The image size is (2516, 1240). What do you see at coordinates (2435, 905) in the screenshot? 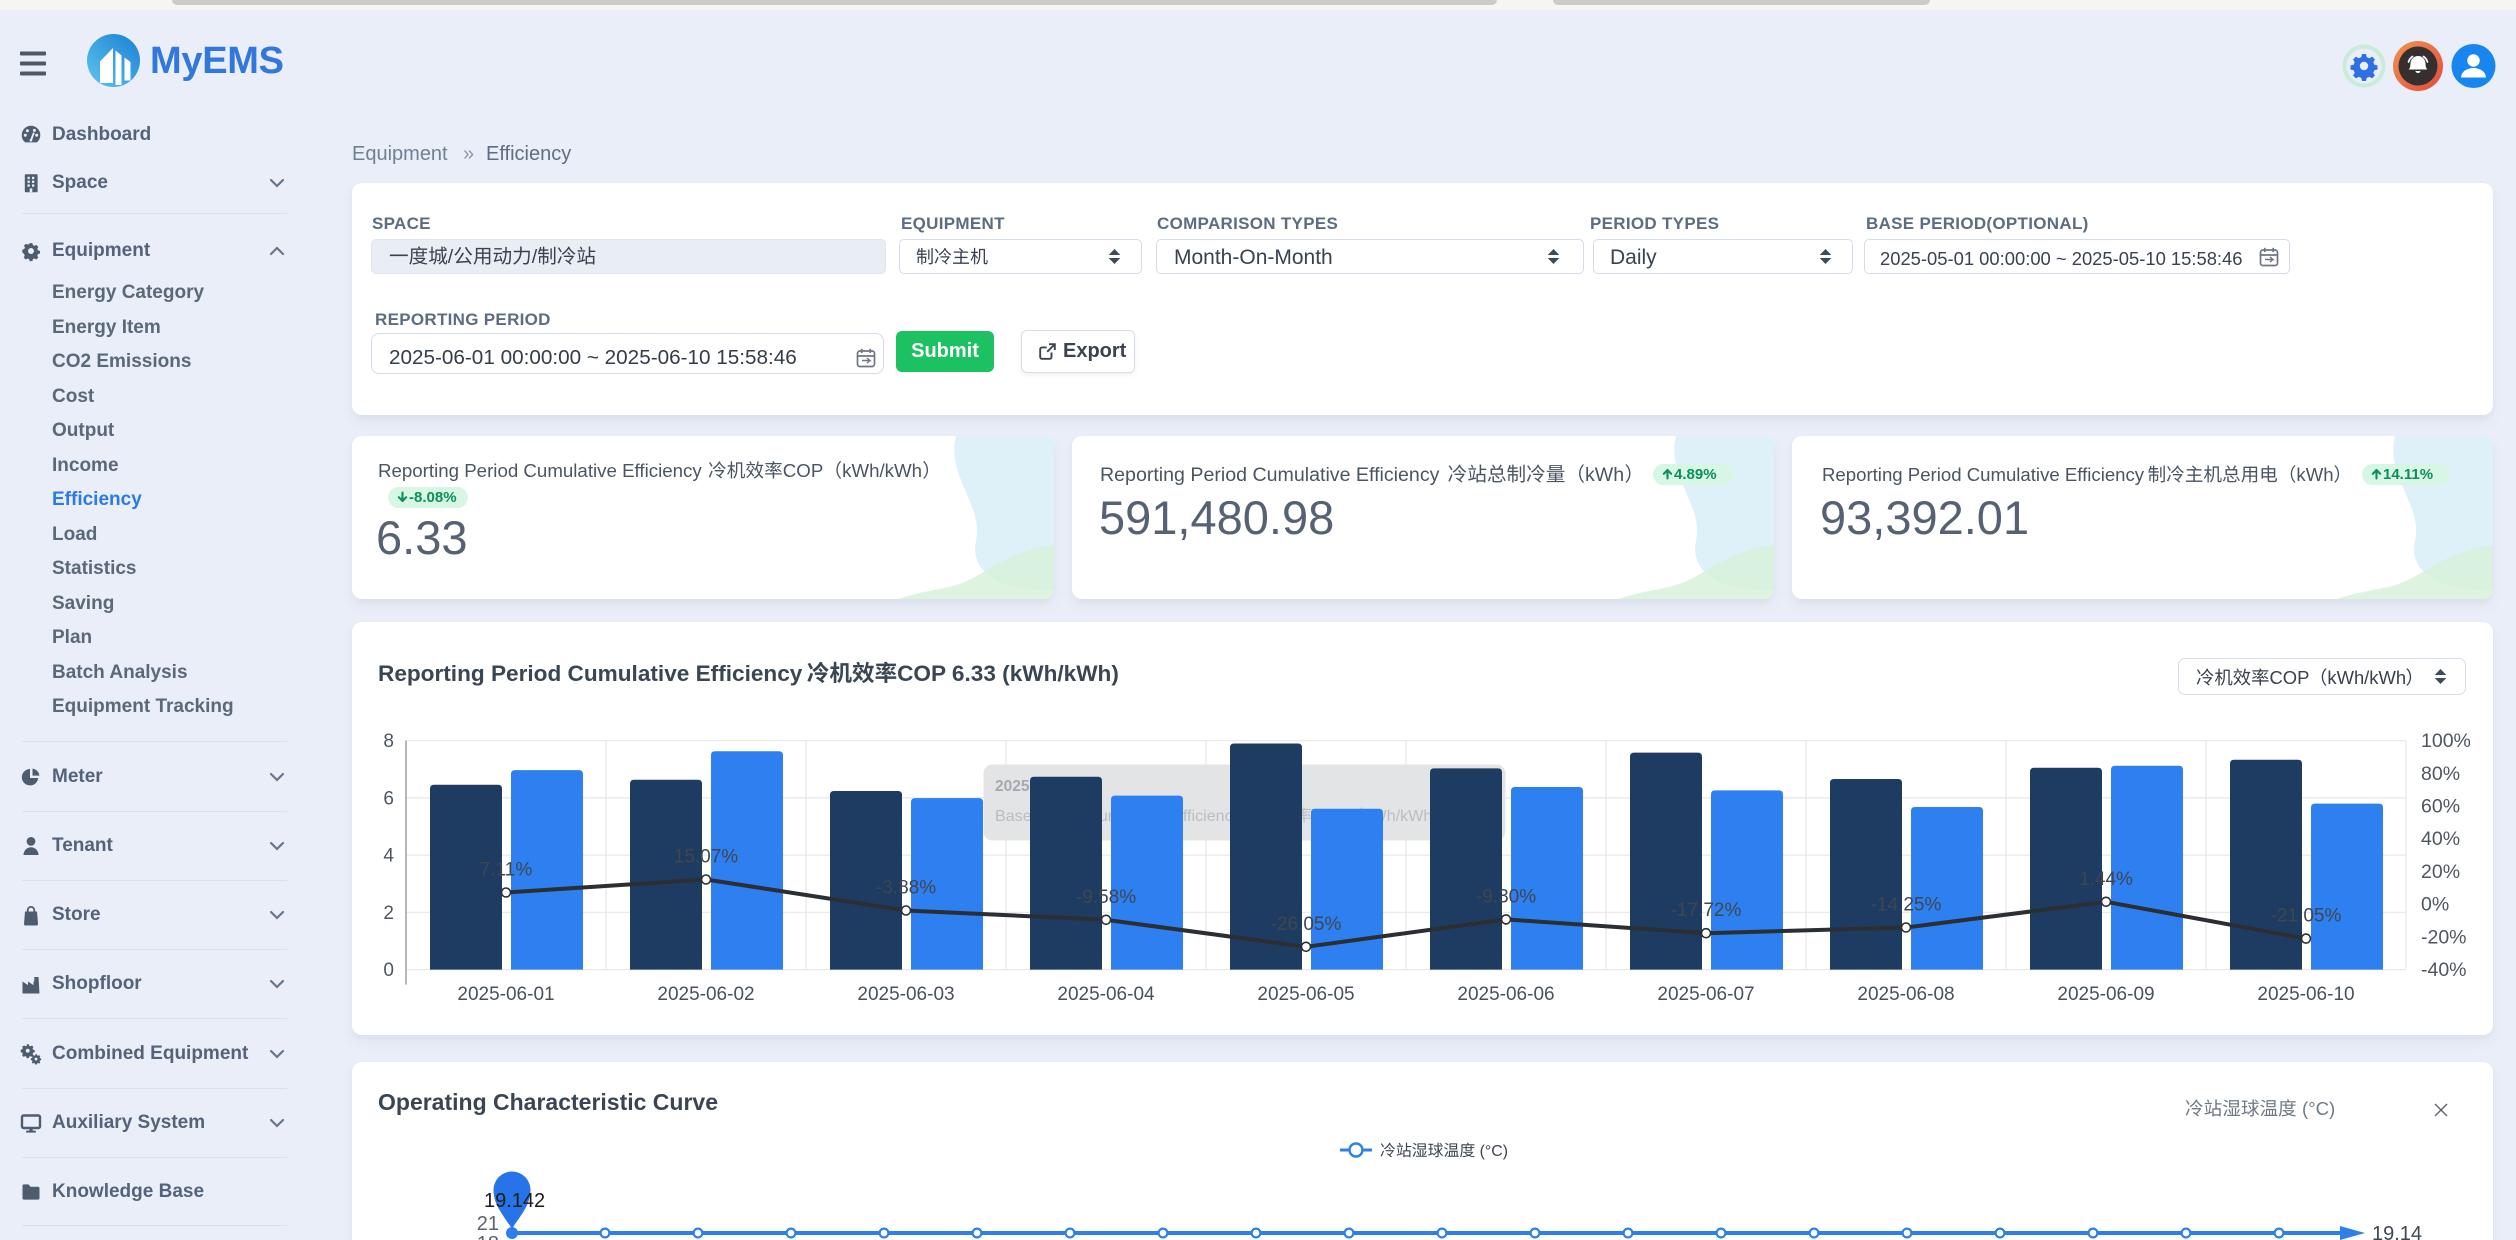
I see `svg-text: 0%` at bounding box center [2435, 905].